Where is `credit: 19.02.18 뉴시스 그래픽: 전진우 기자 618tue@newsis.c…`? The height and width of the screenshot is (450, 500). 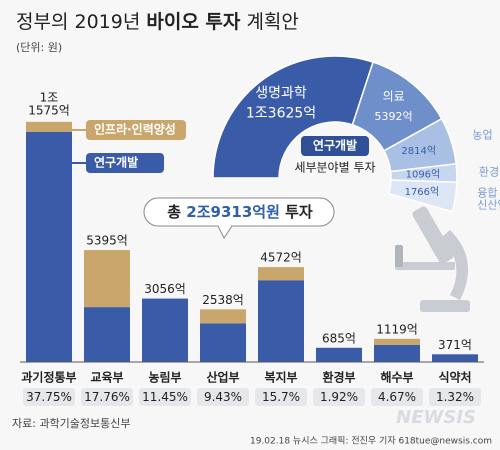
credit: 19.02.18 뉴시스 그래픽: 전진우 기자 618tue@newsis.c… is located at coordinates (371, 441).